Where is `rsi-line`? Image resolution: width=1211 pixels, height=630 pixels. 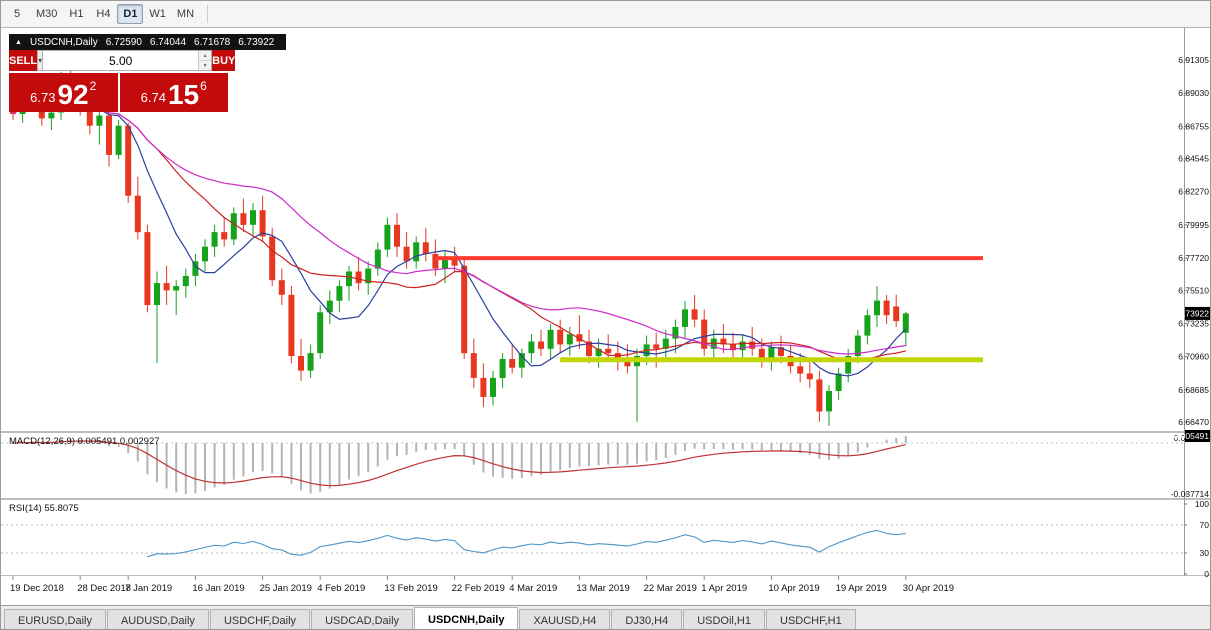 rsi-line is located at coordinates (526, 543).